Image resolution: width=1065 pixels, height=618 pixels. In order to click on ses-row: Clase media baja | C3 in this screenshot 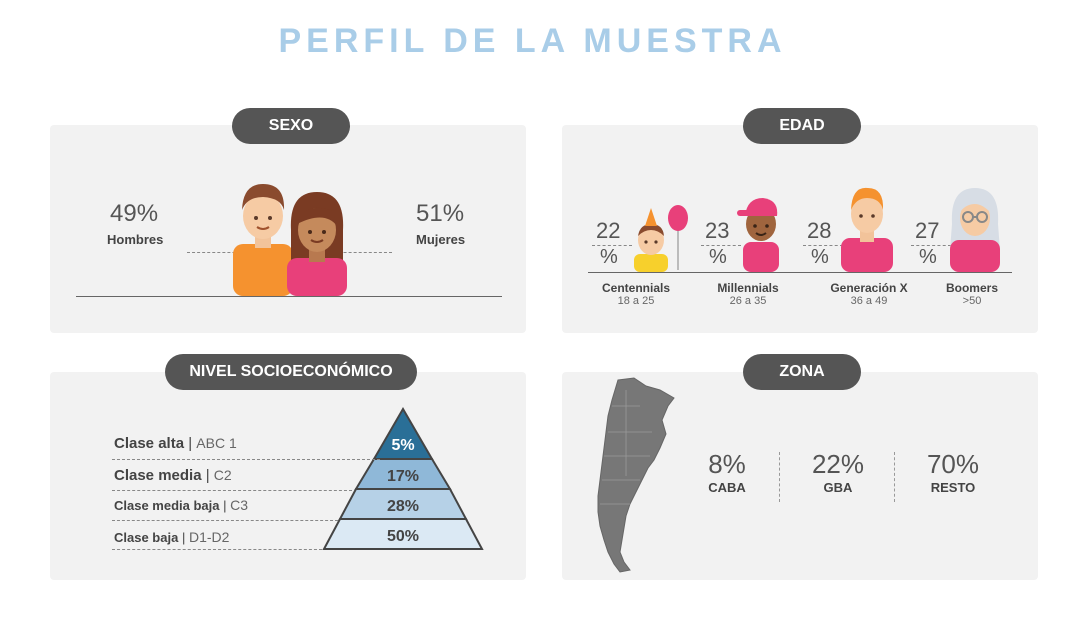, I will do `click(181, 505)`.